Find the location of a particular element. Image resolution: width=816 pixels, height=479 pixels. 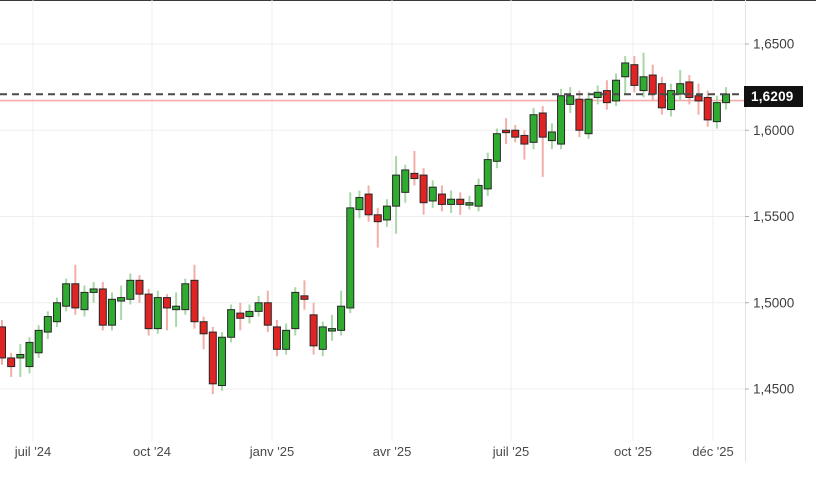

current-price-badge: 1,6209 is located at coordinates (773, 96).